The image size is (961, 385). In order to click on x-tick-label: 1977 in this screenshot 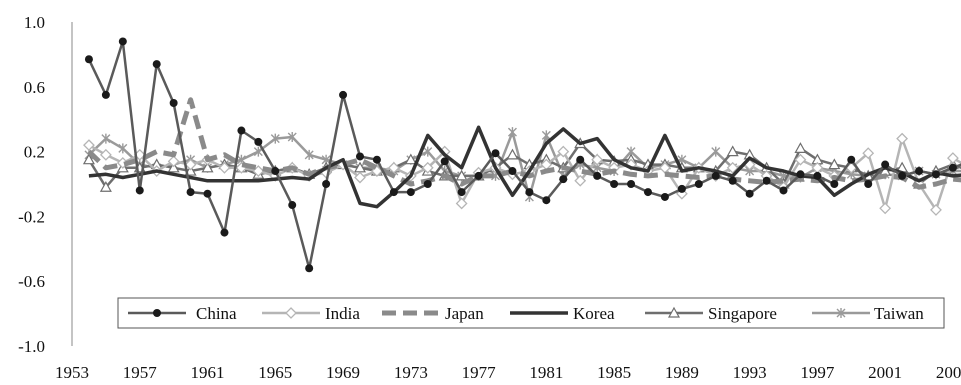, I will do `click(479, 372)`.